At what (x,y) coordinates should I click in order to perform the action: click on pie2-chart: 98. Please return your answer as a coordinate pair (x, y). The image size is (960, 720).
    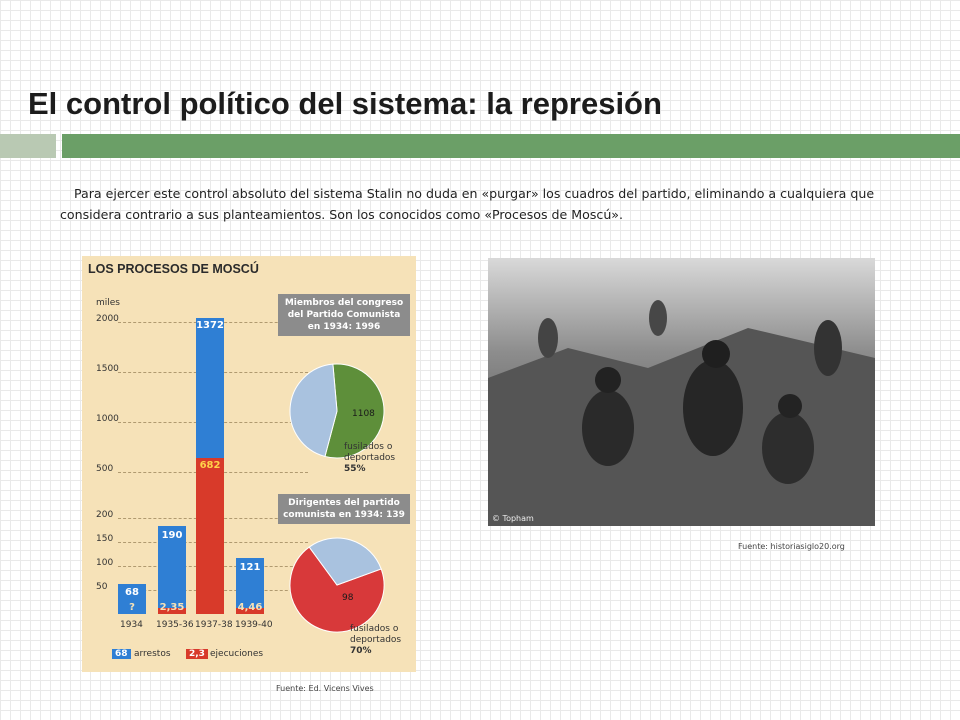
    Looking at the image, I should click on (337, 585).